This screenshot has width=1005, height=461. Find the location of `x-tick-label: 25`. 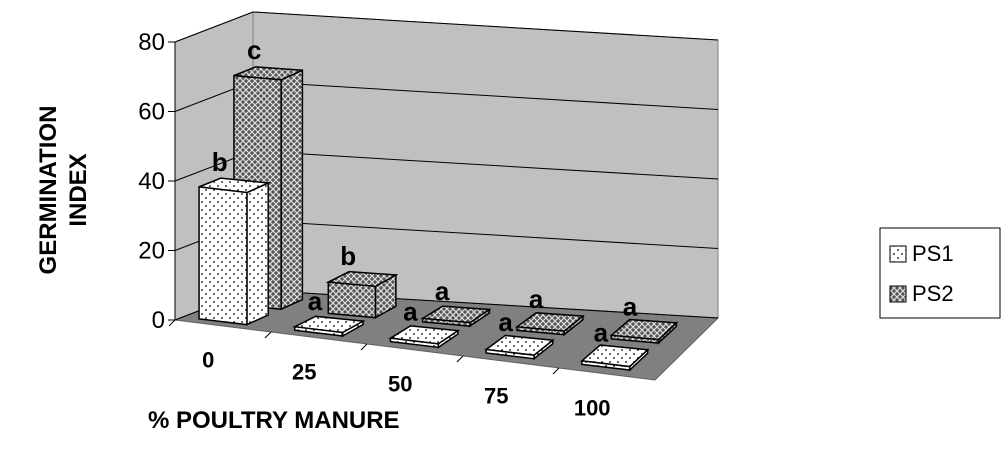

x-tick-label: 25 is located at coordinates (304, 371).